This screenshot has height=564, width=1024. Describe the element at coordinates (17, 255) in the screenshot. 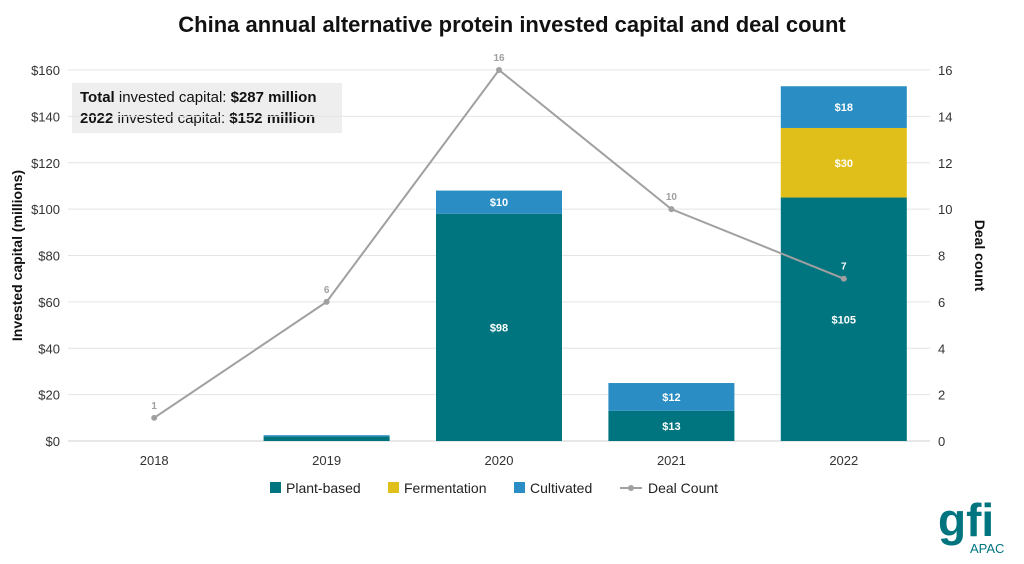

I see `y-axis-label: Invested capital (millions)` at that location.